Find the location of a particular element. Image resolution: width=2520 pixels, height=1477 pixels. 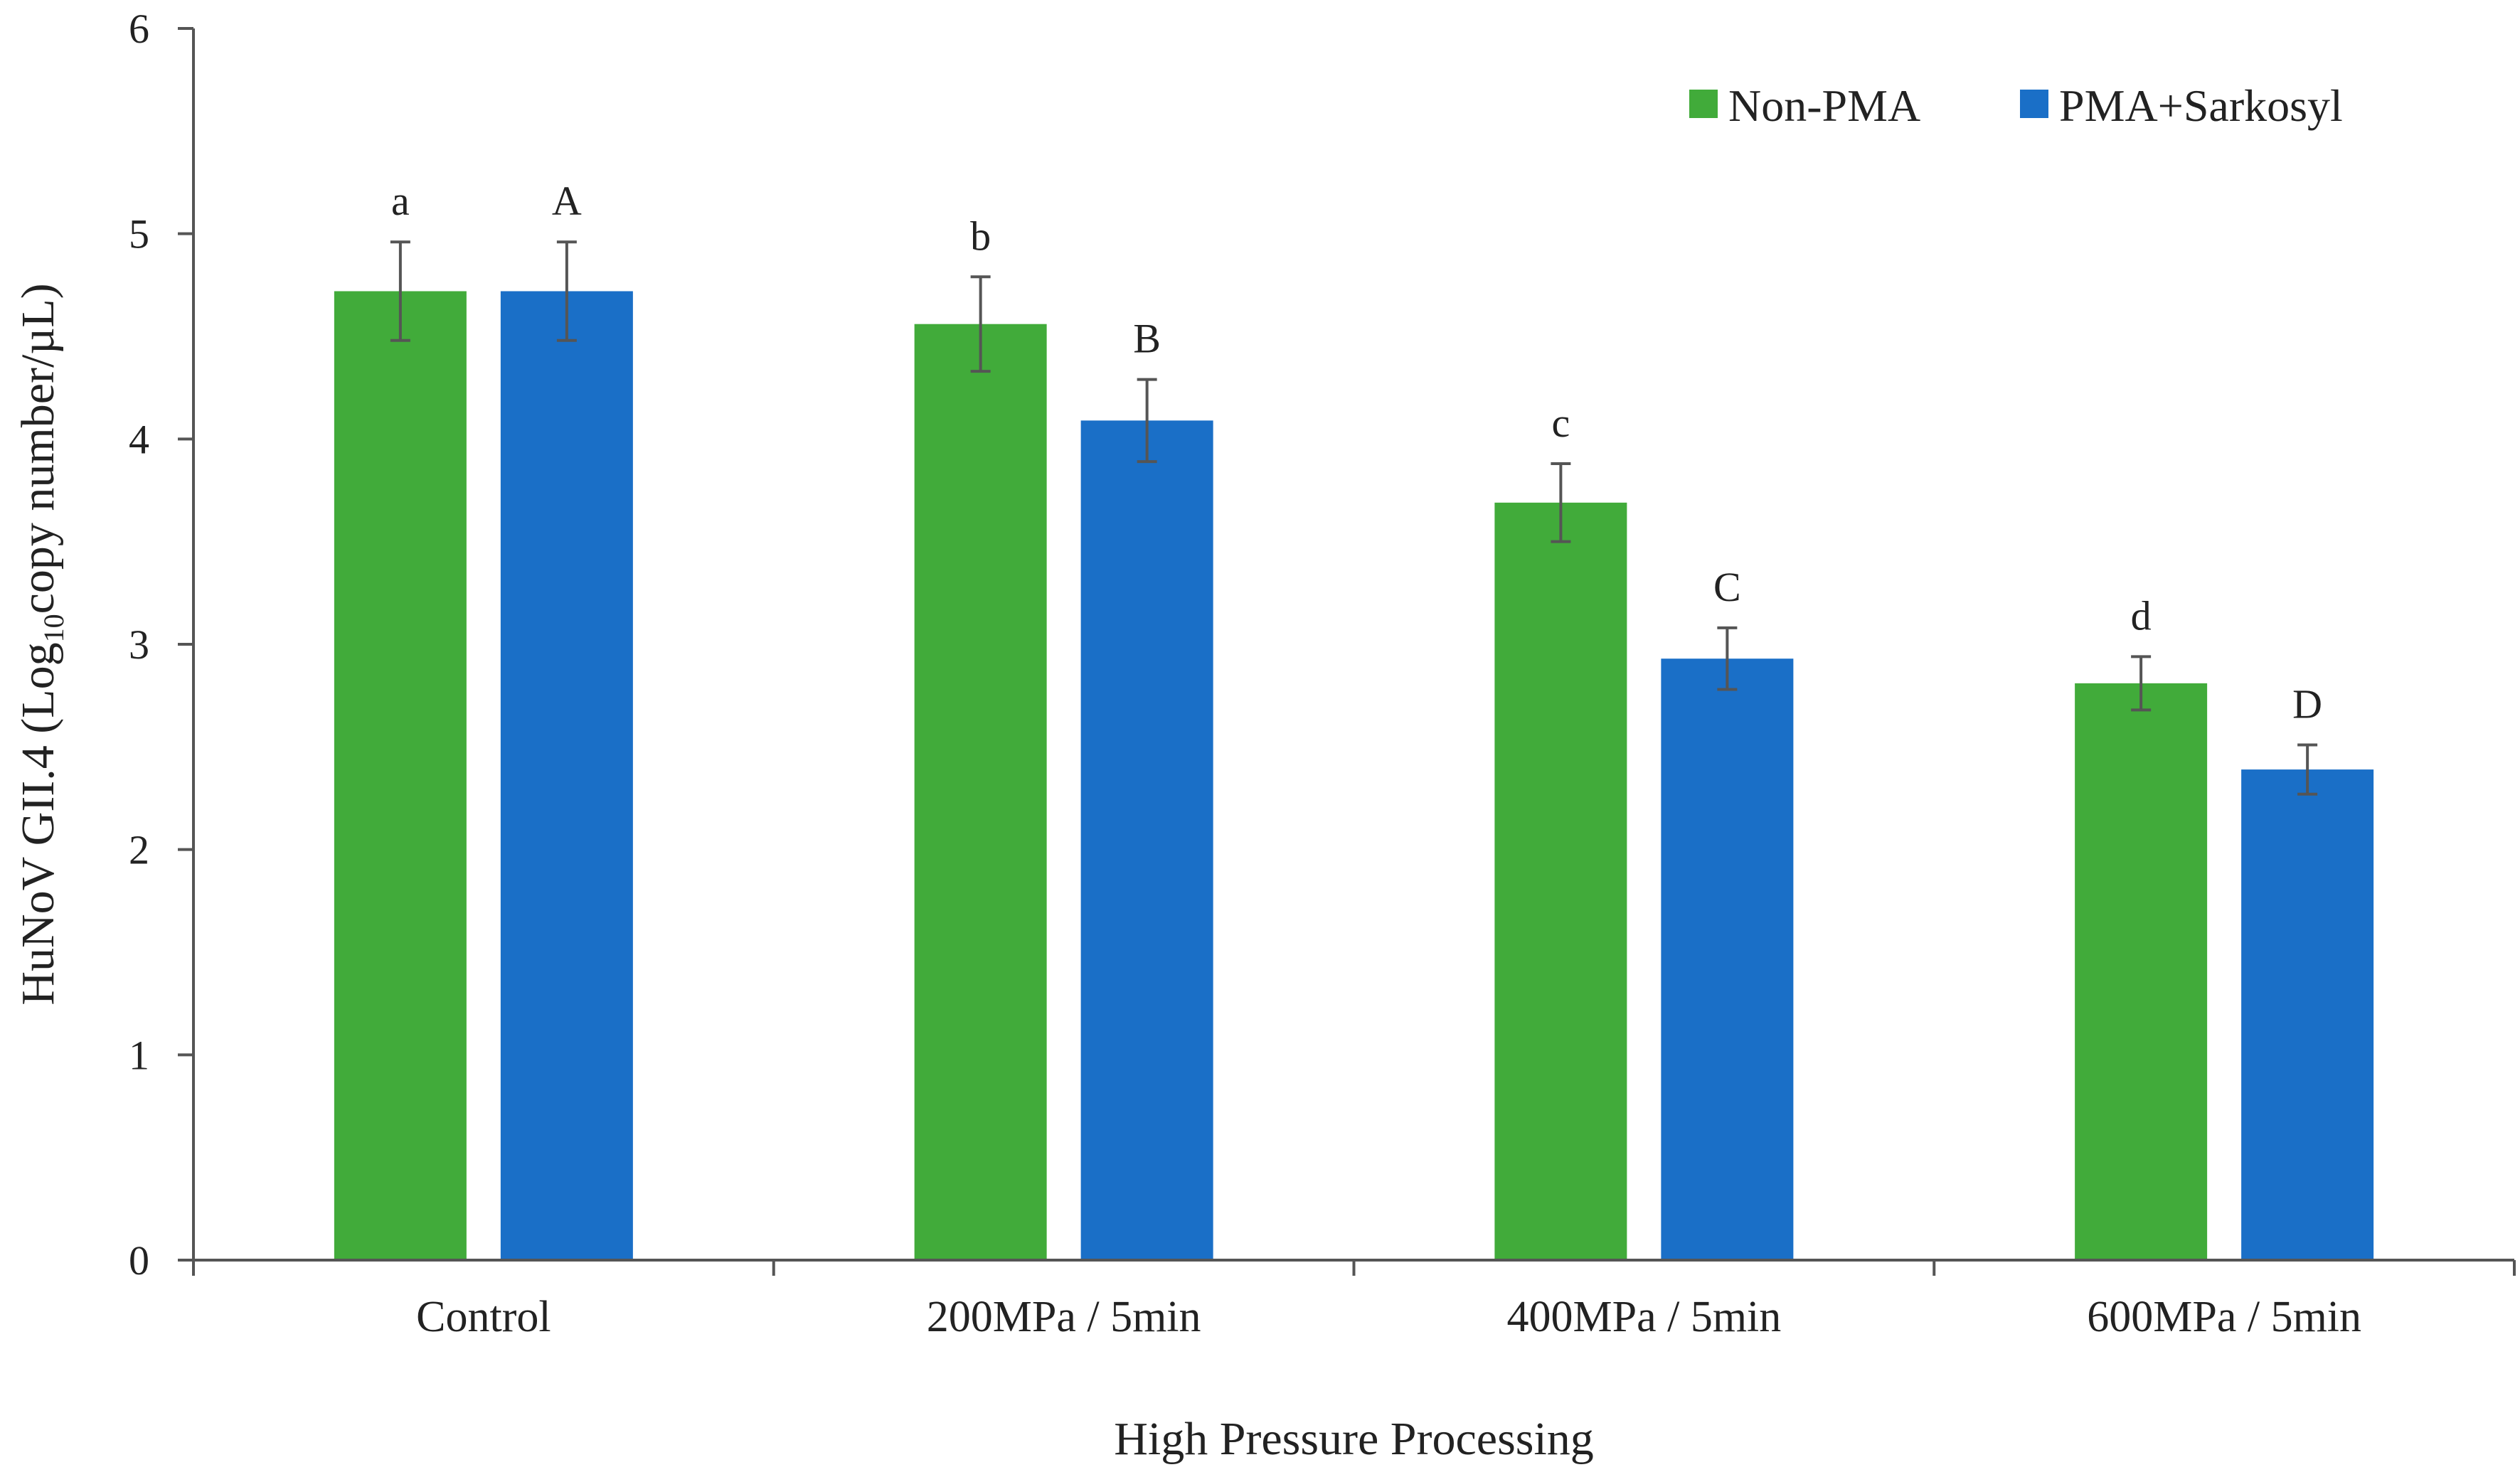

legend-label: Non-PMA is located at coordinates (1824, 105).